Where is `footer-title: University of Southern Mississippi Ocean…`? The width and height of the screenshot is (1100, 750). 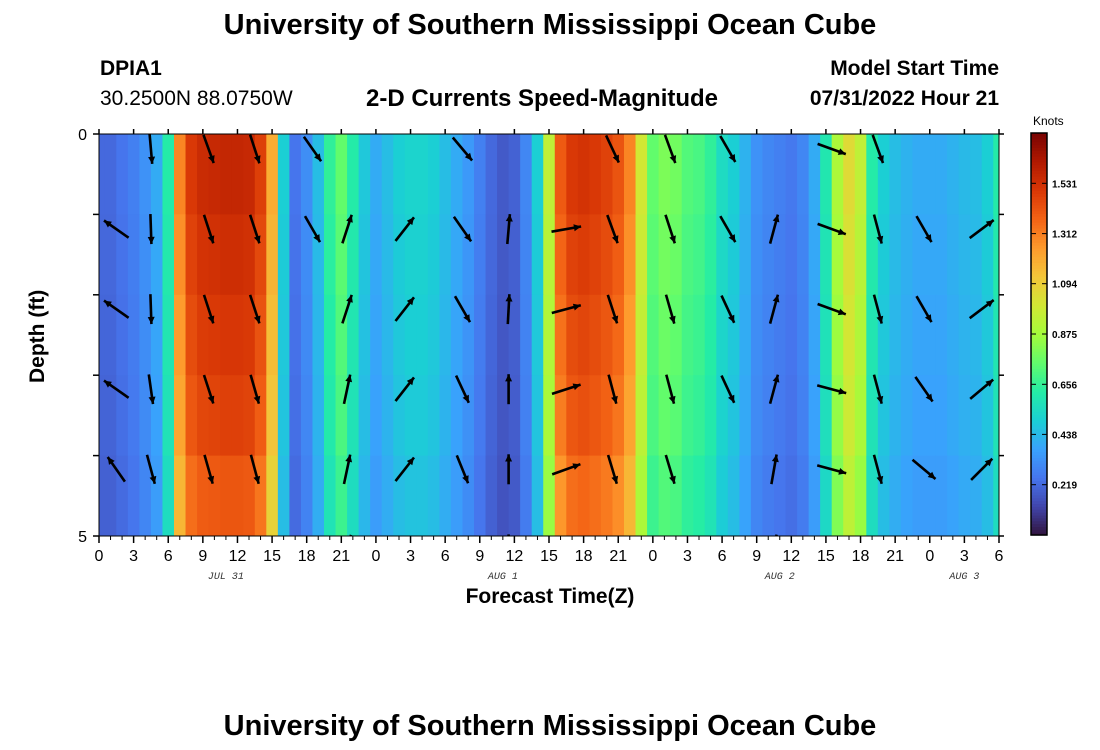 footer-title: University of Southern Mississippi Ocean… is located at coordinates (550, 726).